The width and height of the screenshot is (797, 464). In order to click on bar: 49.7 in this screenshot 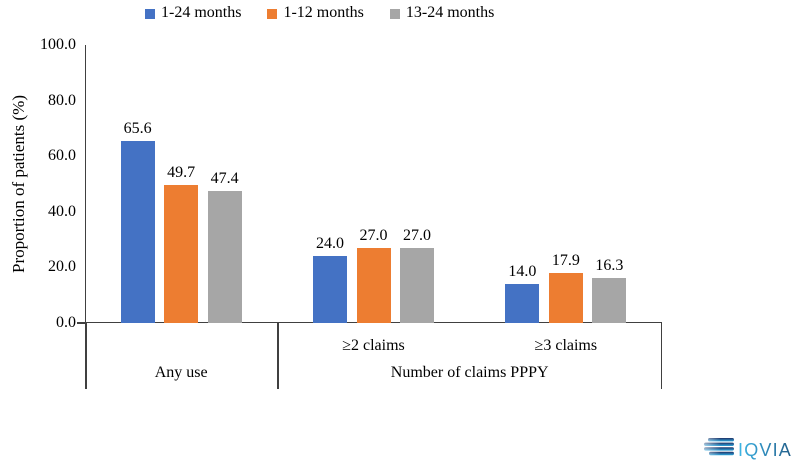, I will do `click(181, 243)`.